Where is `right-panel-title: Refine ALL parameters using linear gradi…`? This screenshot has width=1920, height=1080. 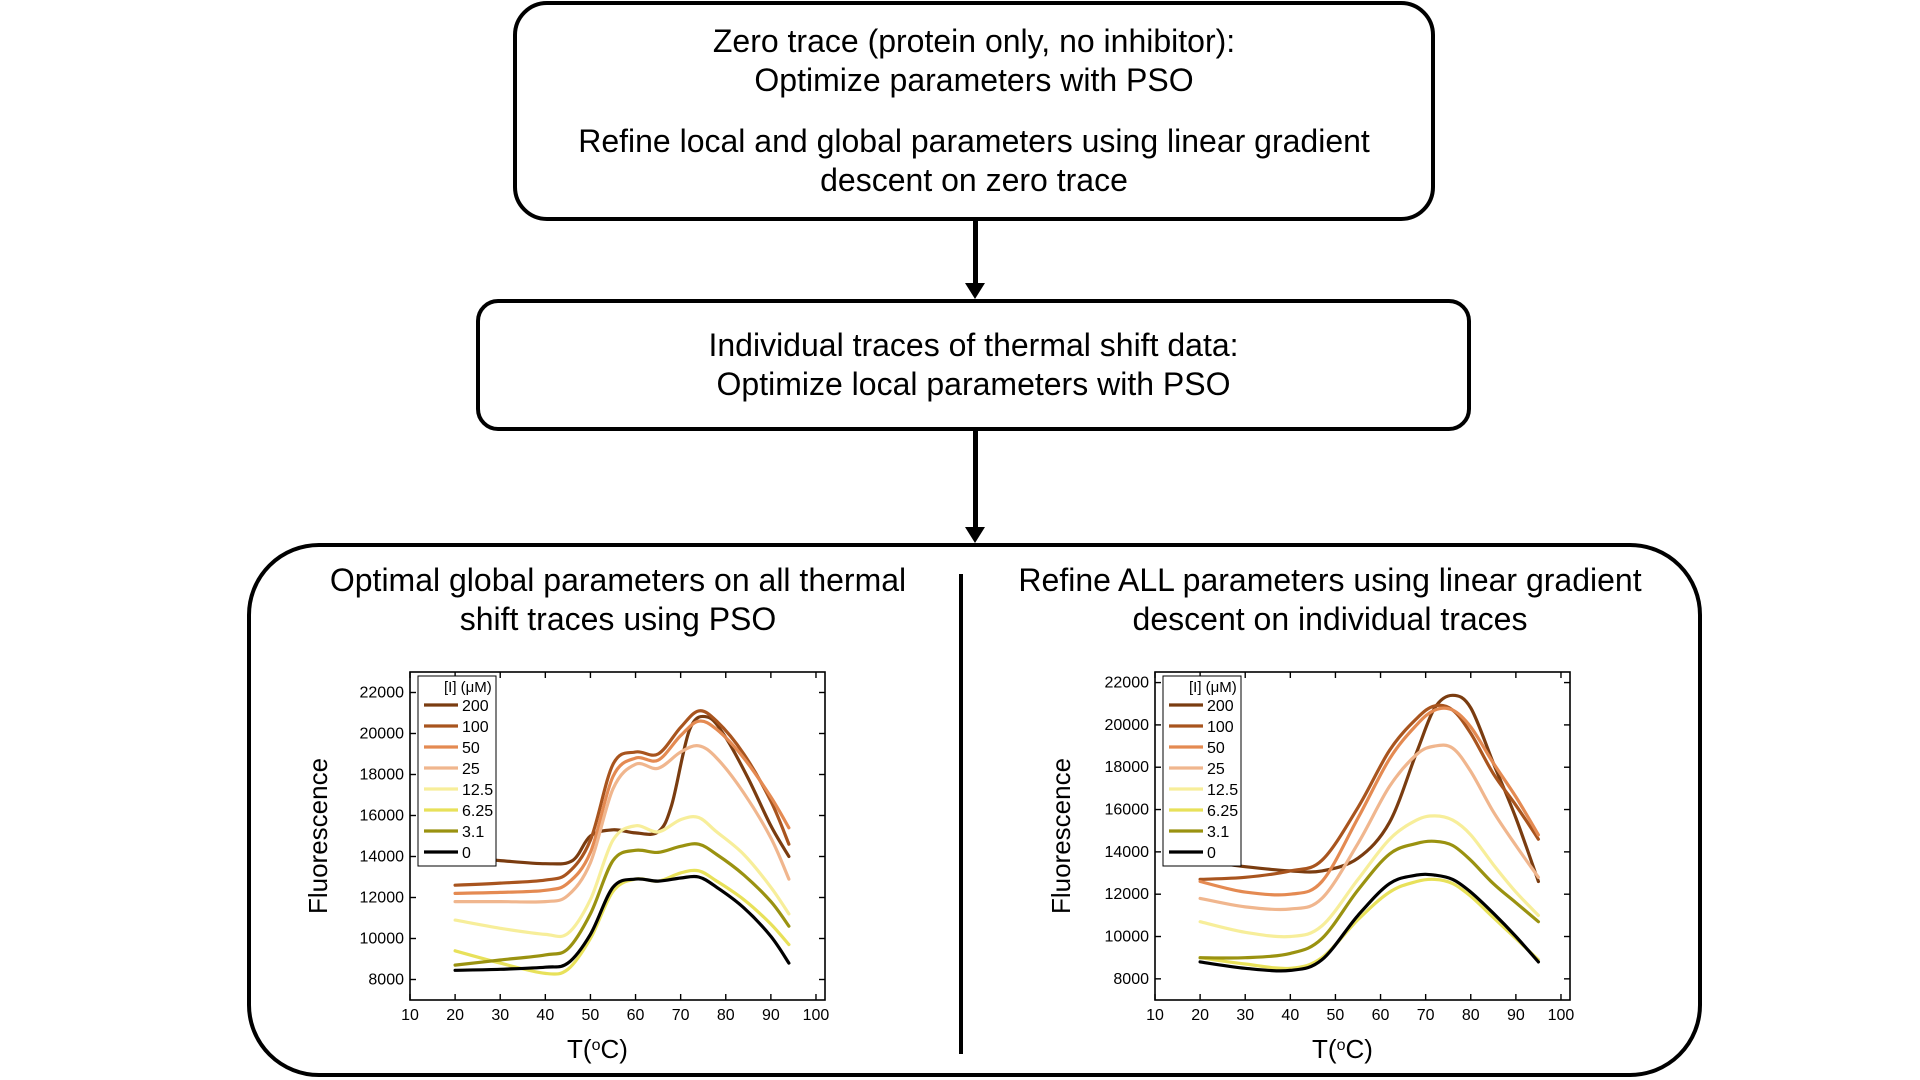
right-panel-title: Refine ALL parameters using linear gradi… is located at coordinates (1330, 599).